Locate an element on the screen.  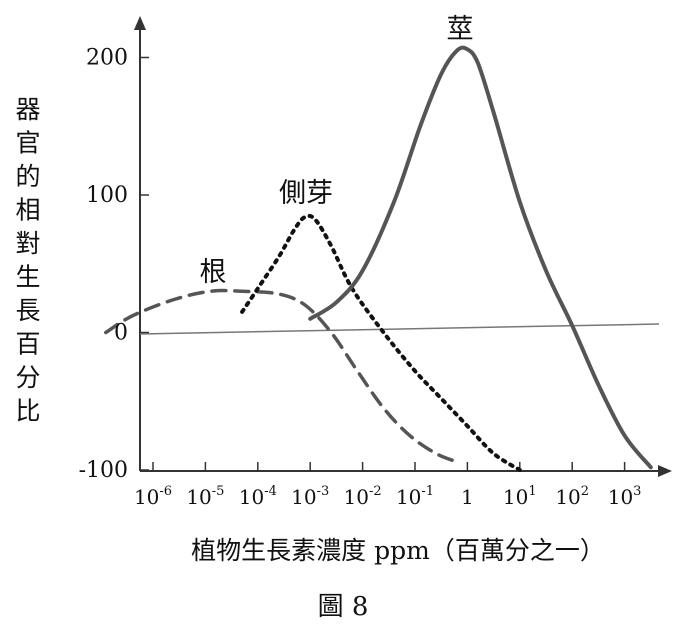
x-tick-label-7: 10¹ is located at coordinates (520, 496).